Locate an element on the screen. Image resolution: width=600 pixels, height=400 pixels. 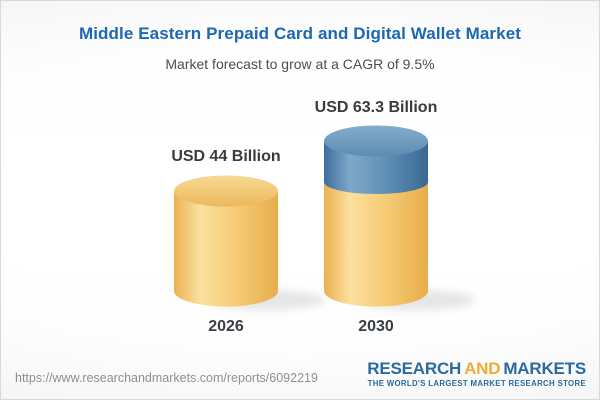
category-label-2026: 2026 is located at coordinates (226, 326).